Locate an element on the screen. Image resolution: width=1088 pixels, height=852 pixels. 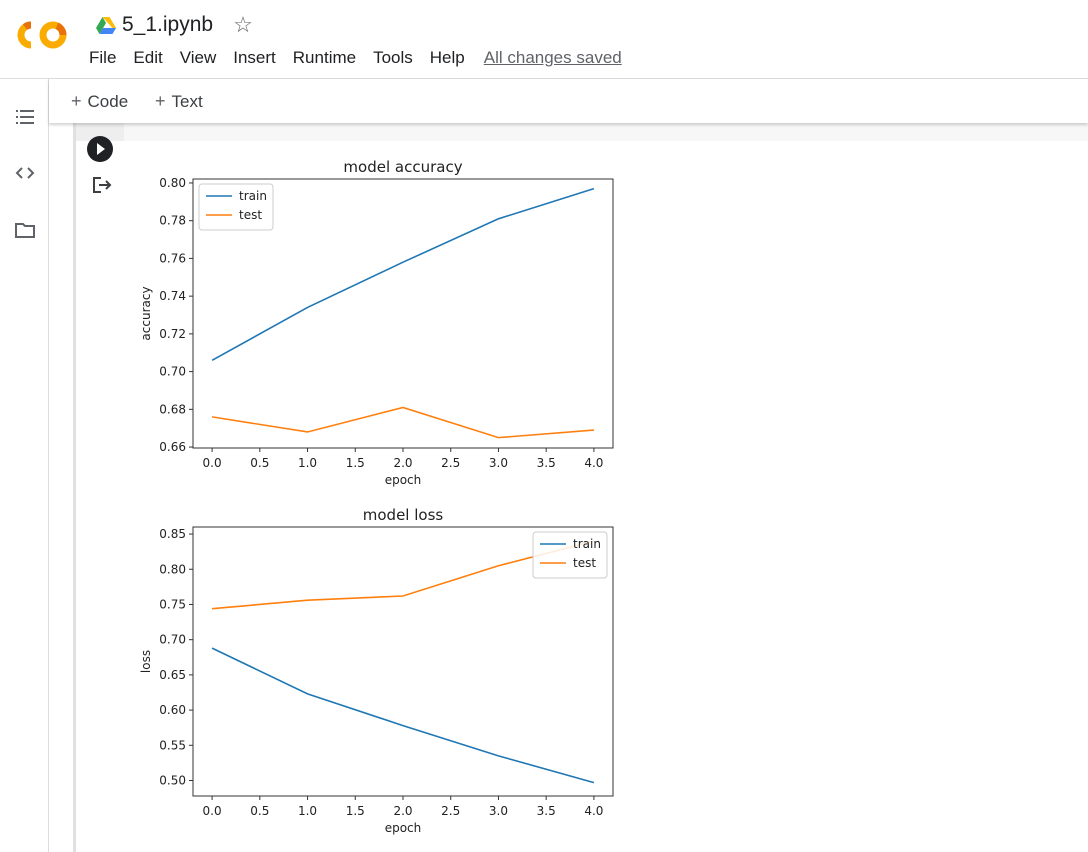
y-tick-label: 0.68 is located at coordinates (172, 409).